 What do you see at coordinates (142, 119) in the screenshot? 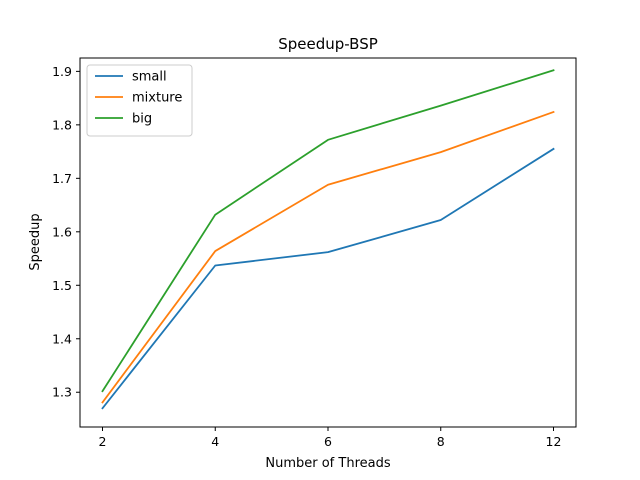
I see `legend-label-big: big` at bounding box center [142, 119].